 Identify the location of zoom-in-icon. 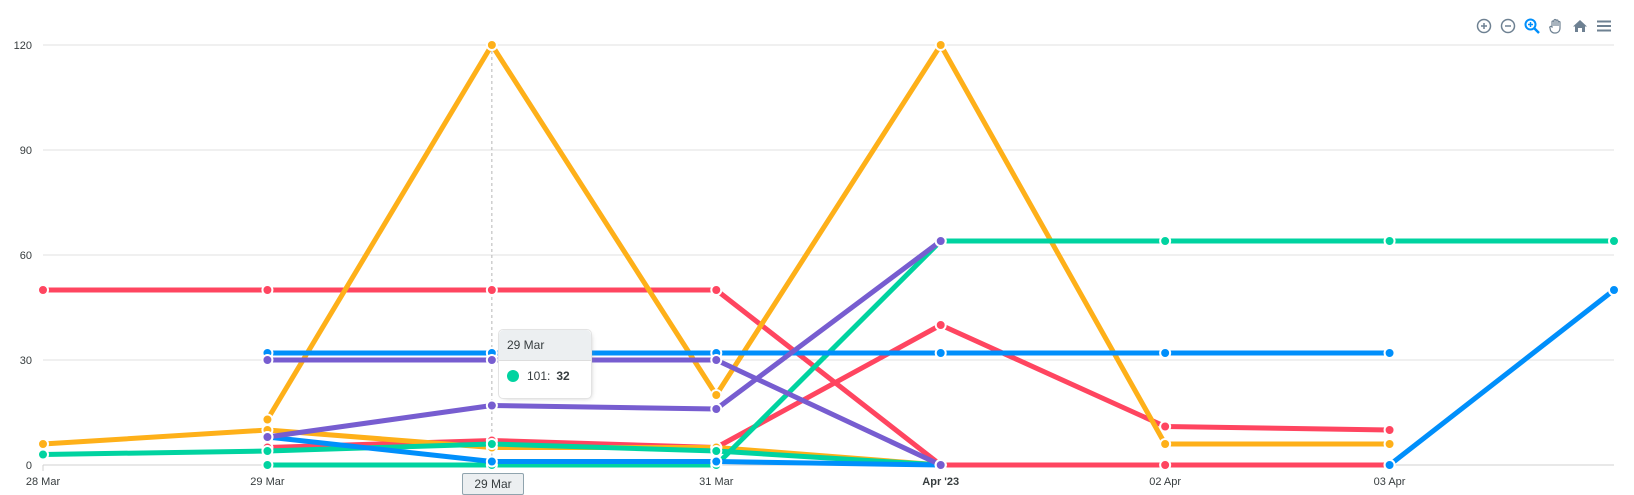
(1484, 26).